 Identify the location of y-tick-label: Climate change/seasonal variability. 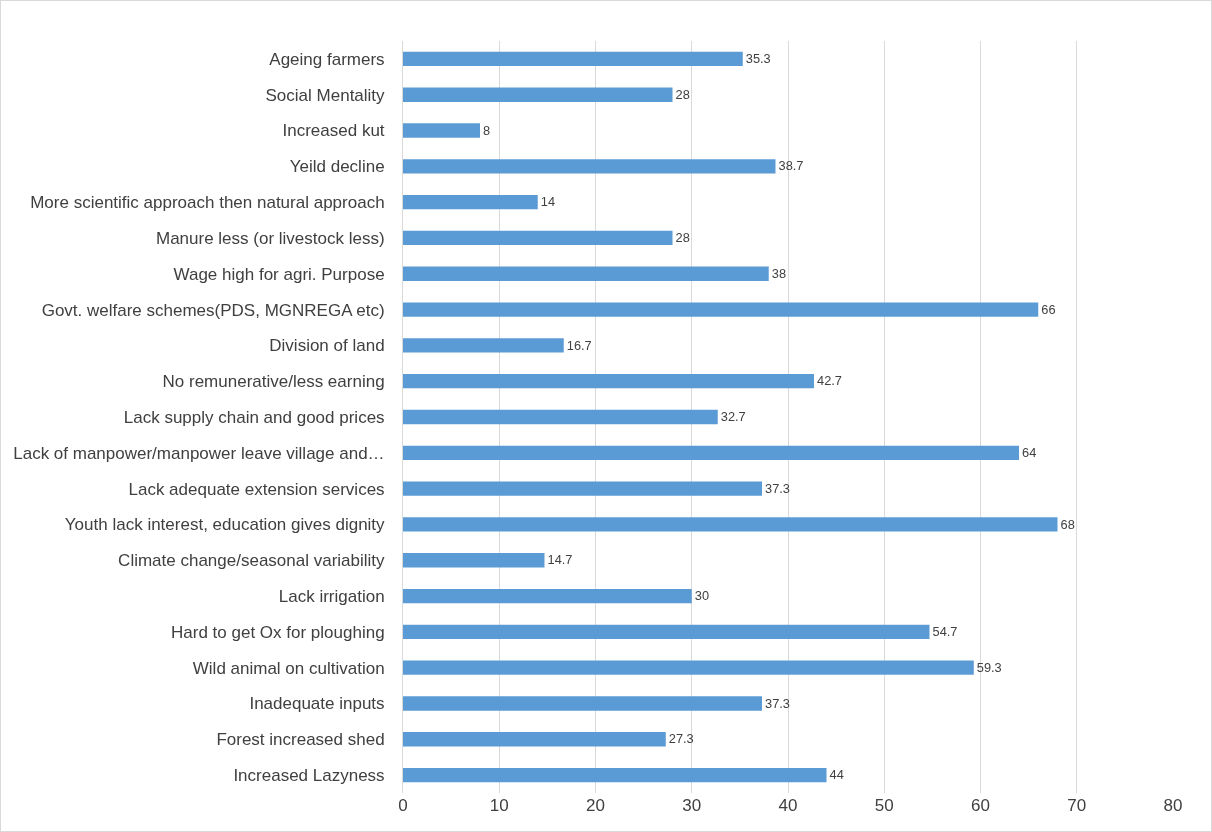
(252, 561).